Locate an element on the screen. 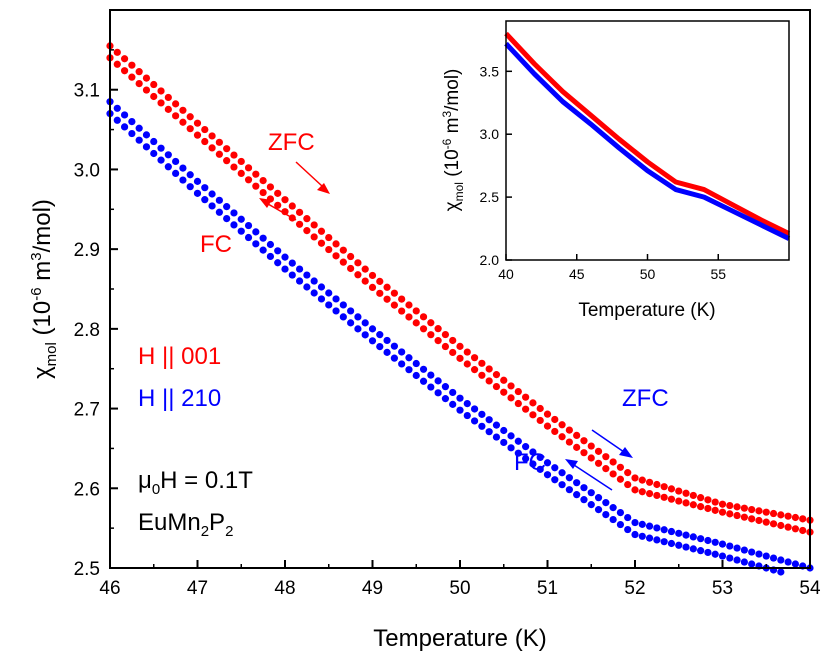 This screenshot has height=665, width=830. inset-background is located at coordinates (647, 140).